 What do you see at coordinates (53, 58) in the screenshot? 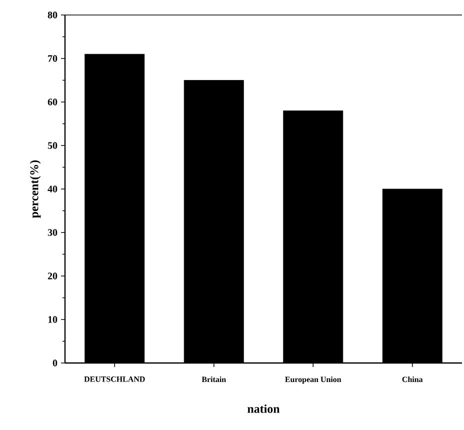
I see `y-tick-label: 70` at bounding box center [53, 58].